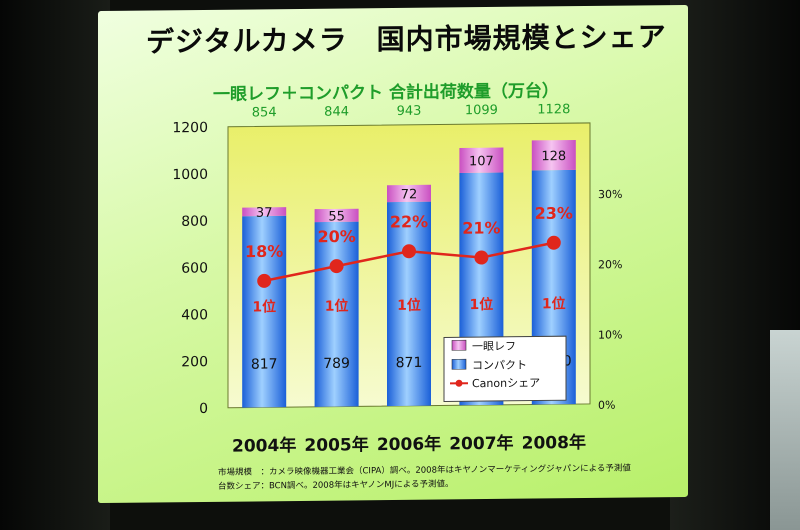 Image resolution: width=800 pixels, height=530 pixels. Describe the element at coordinates (499, 366) in the screenshot. I see `legend-item-compact: コンパクト` at that location.